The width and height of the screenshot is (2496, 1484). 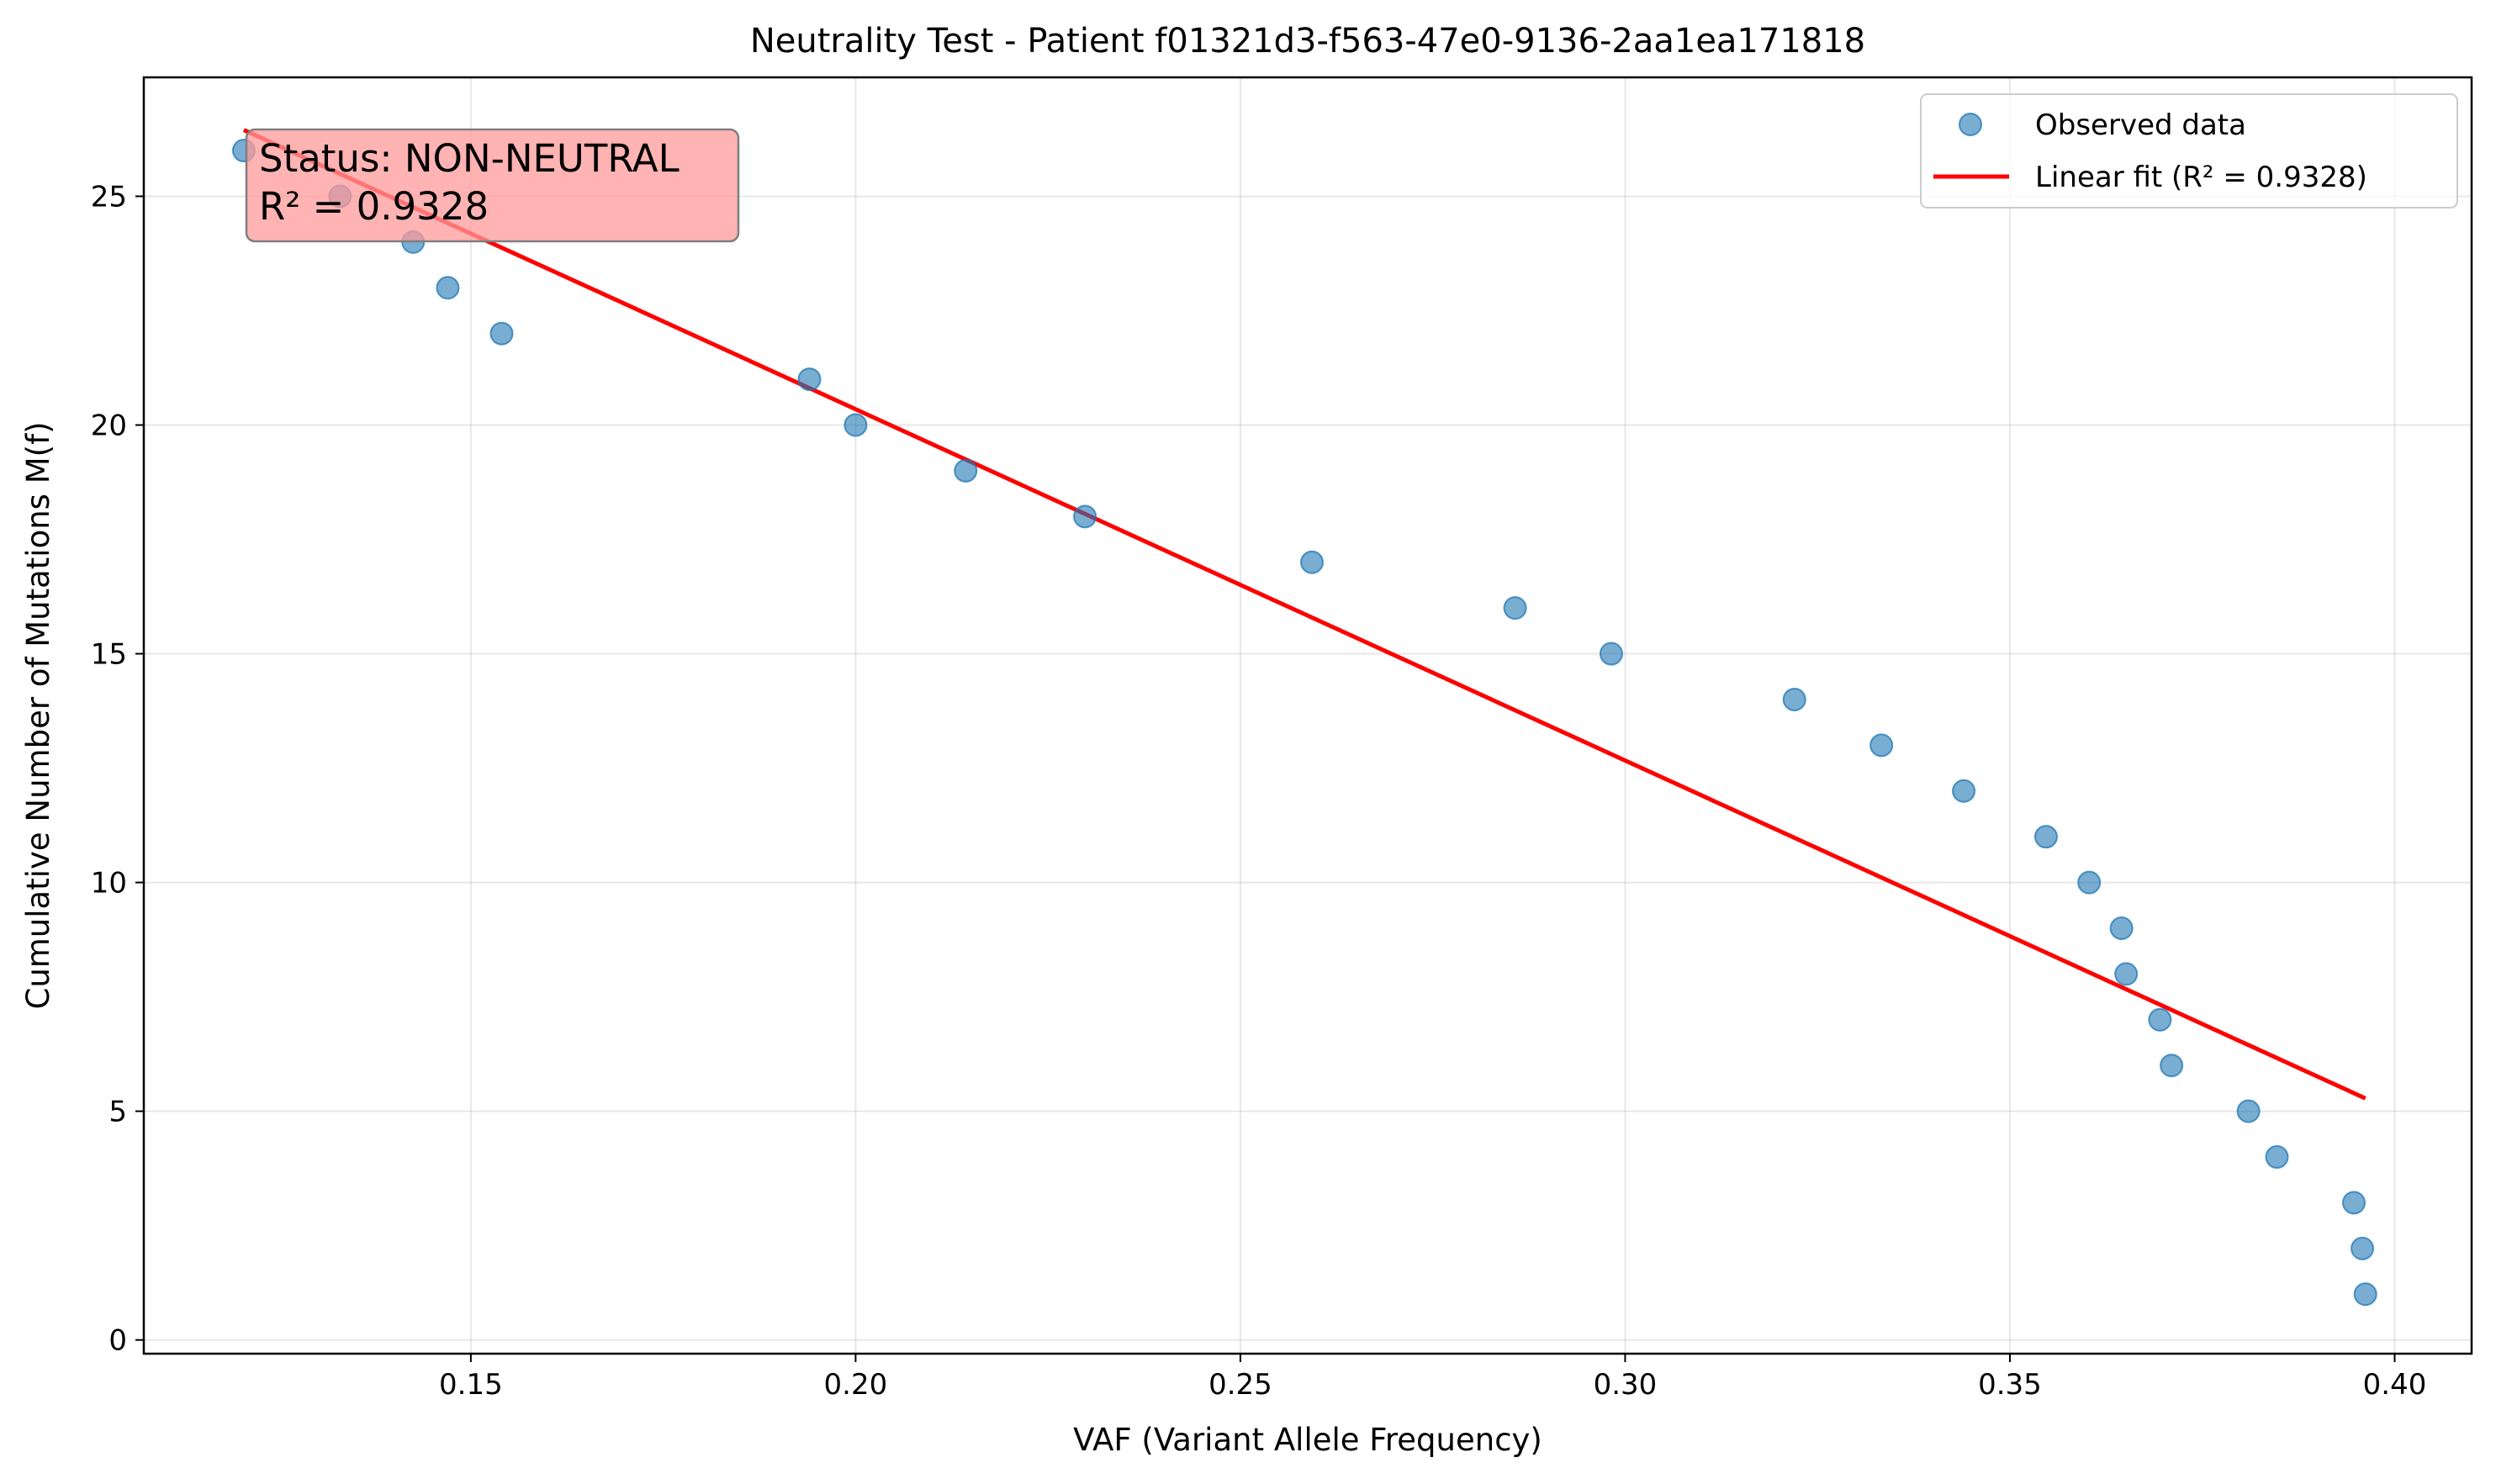 What do you see at coordinates (38, 715) in the screenshot?
I see `y-axis-label: Cumulative Number of Mutations M(f)` at bounding box center [38, 715].